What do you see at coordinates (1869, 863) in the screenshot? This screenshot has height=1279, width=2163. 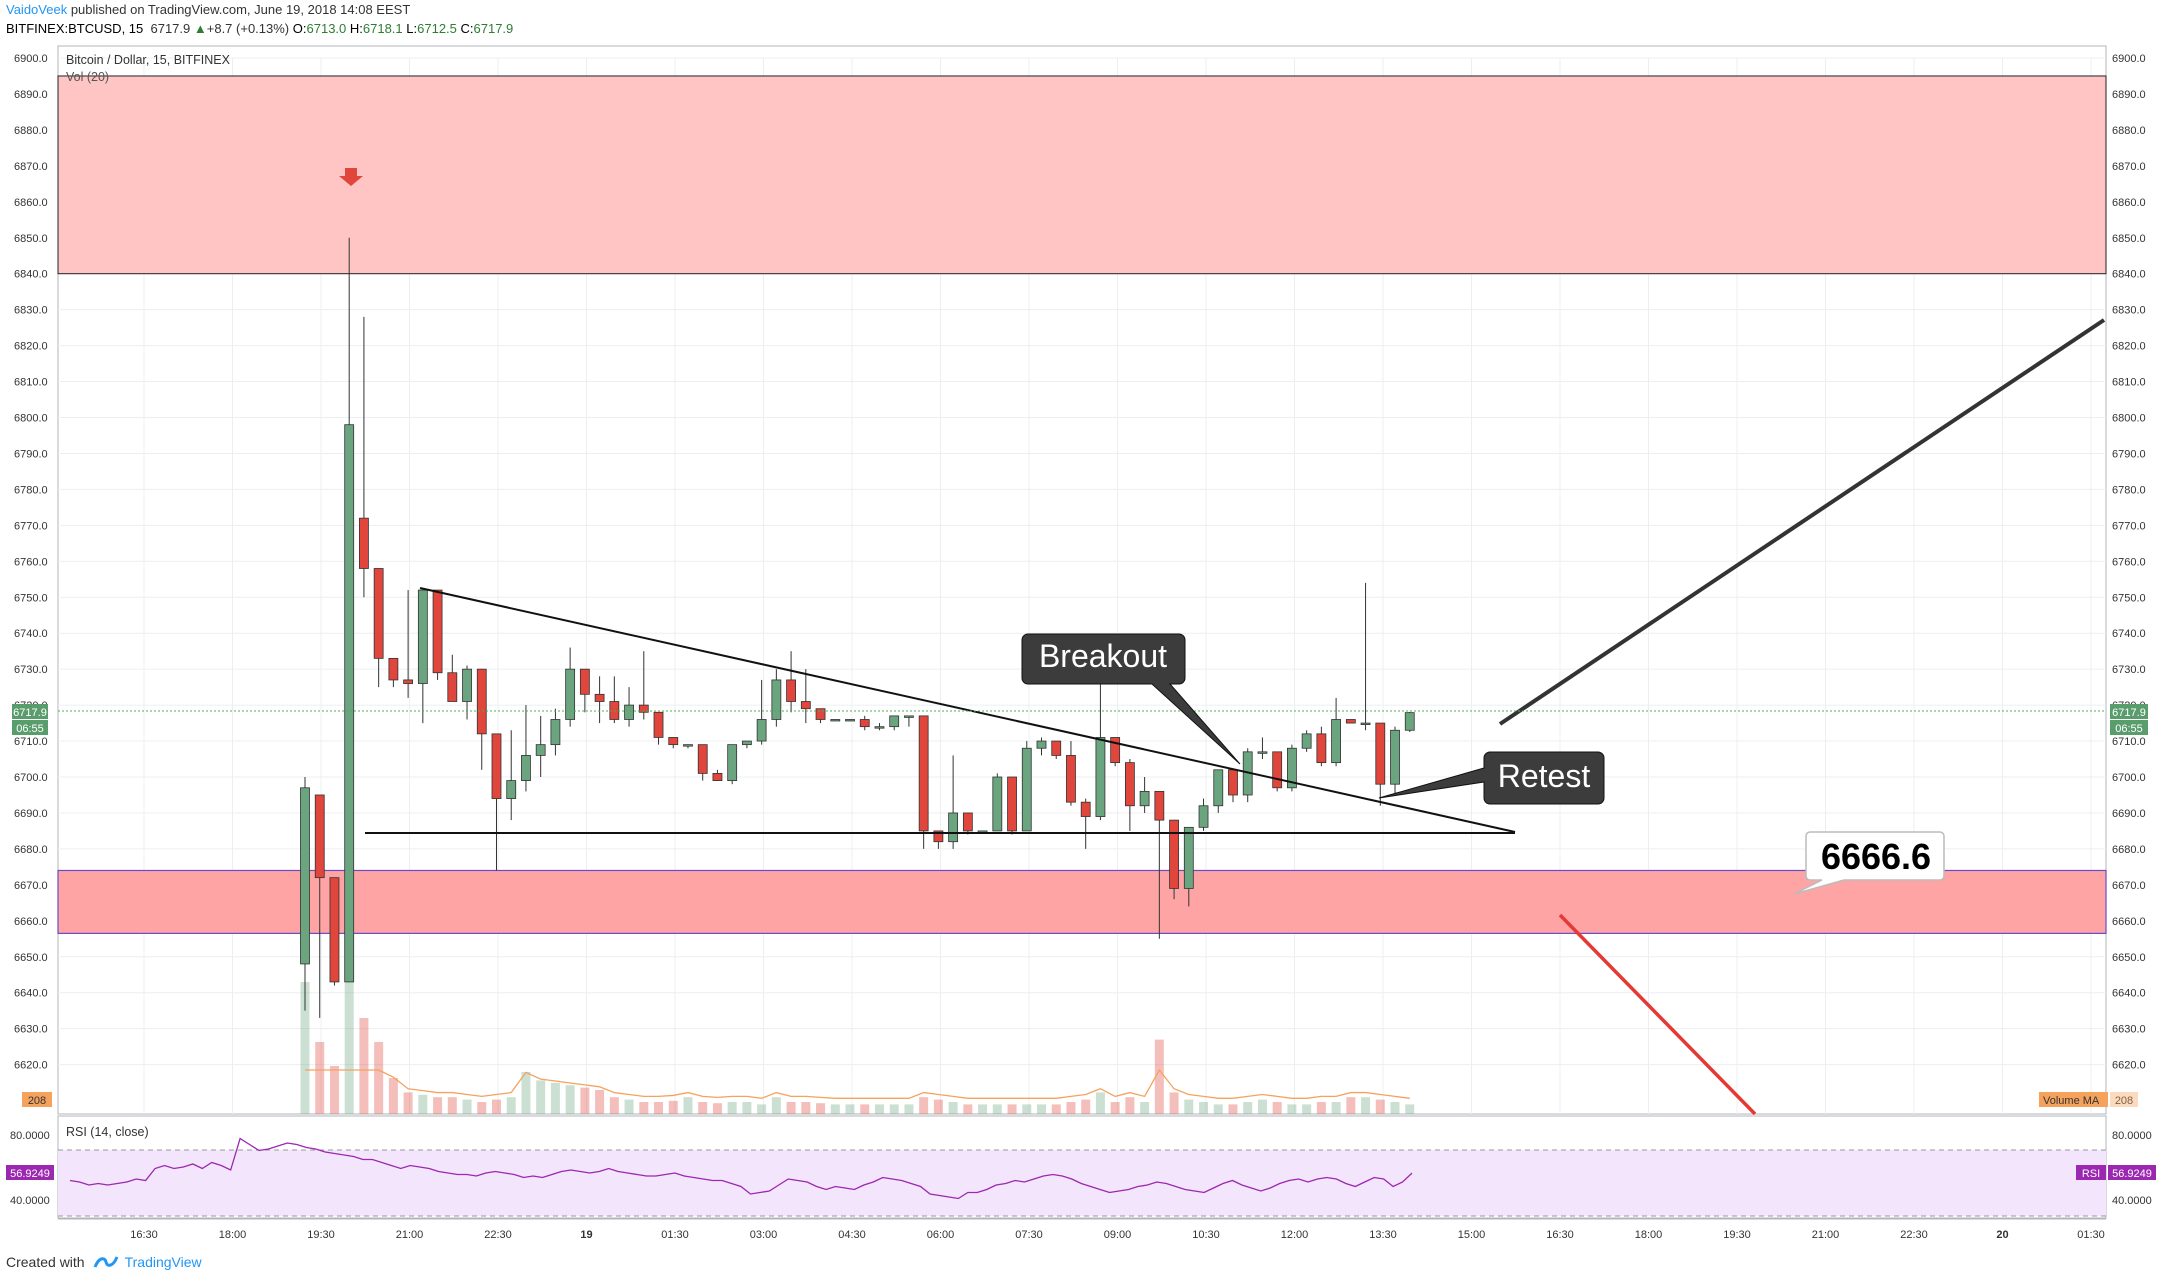 I see `level-callout: 6666.6` at bounding box center [1869, 863].